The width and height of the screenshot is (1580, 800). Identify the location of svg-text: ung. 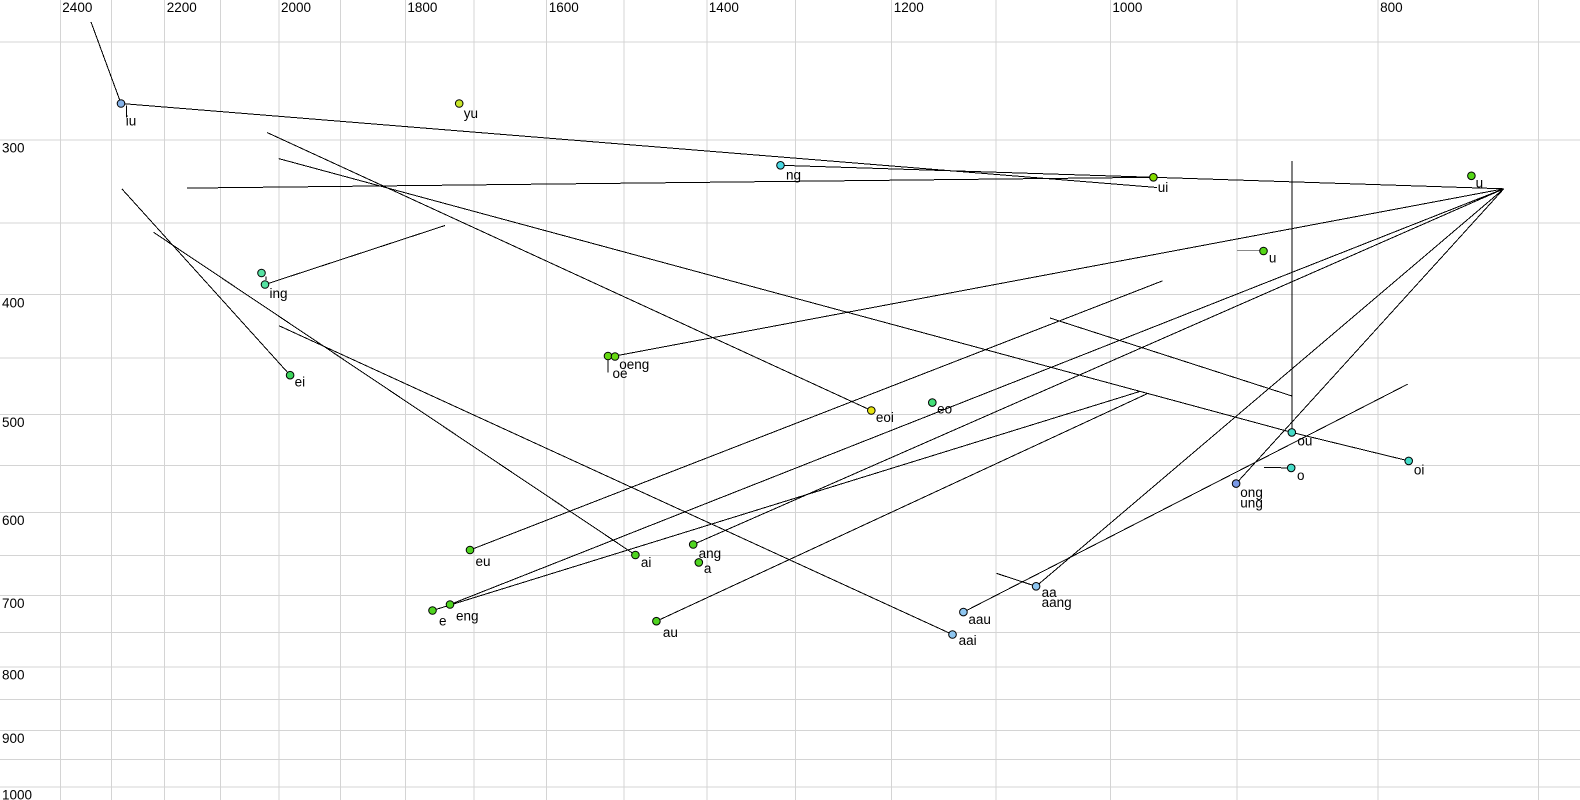
(1251, 503).